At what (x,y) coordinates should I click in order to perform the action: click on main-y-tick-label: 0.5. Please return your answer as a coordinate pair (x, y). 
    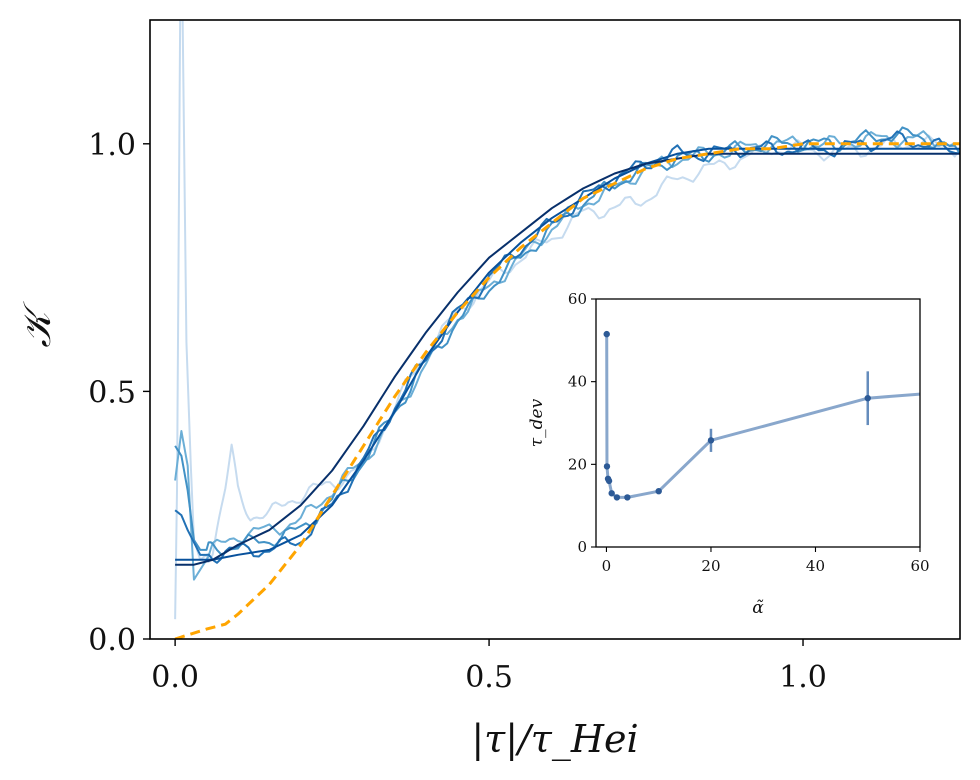
    Looking at the image, I should click on (112, 392).